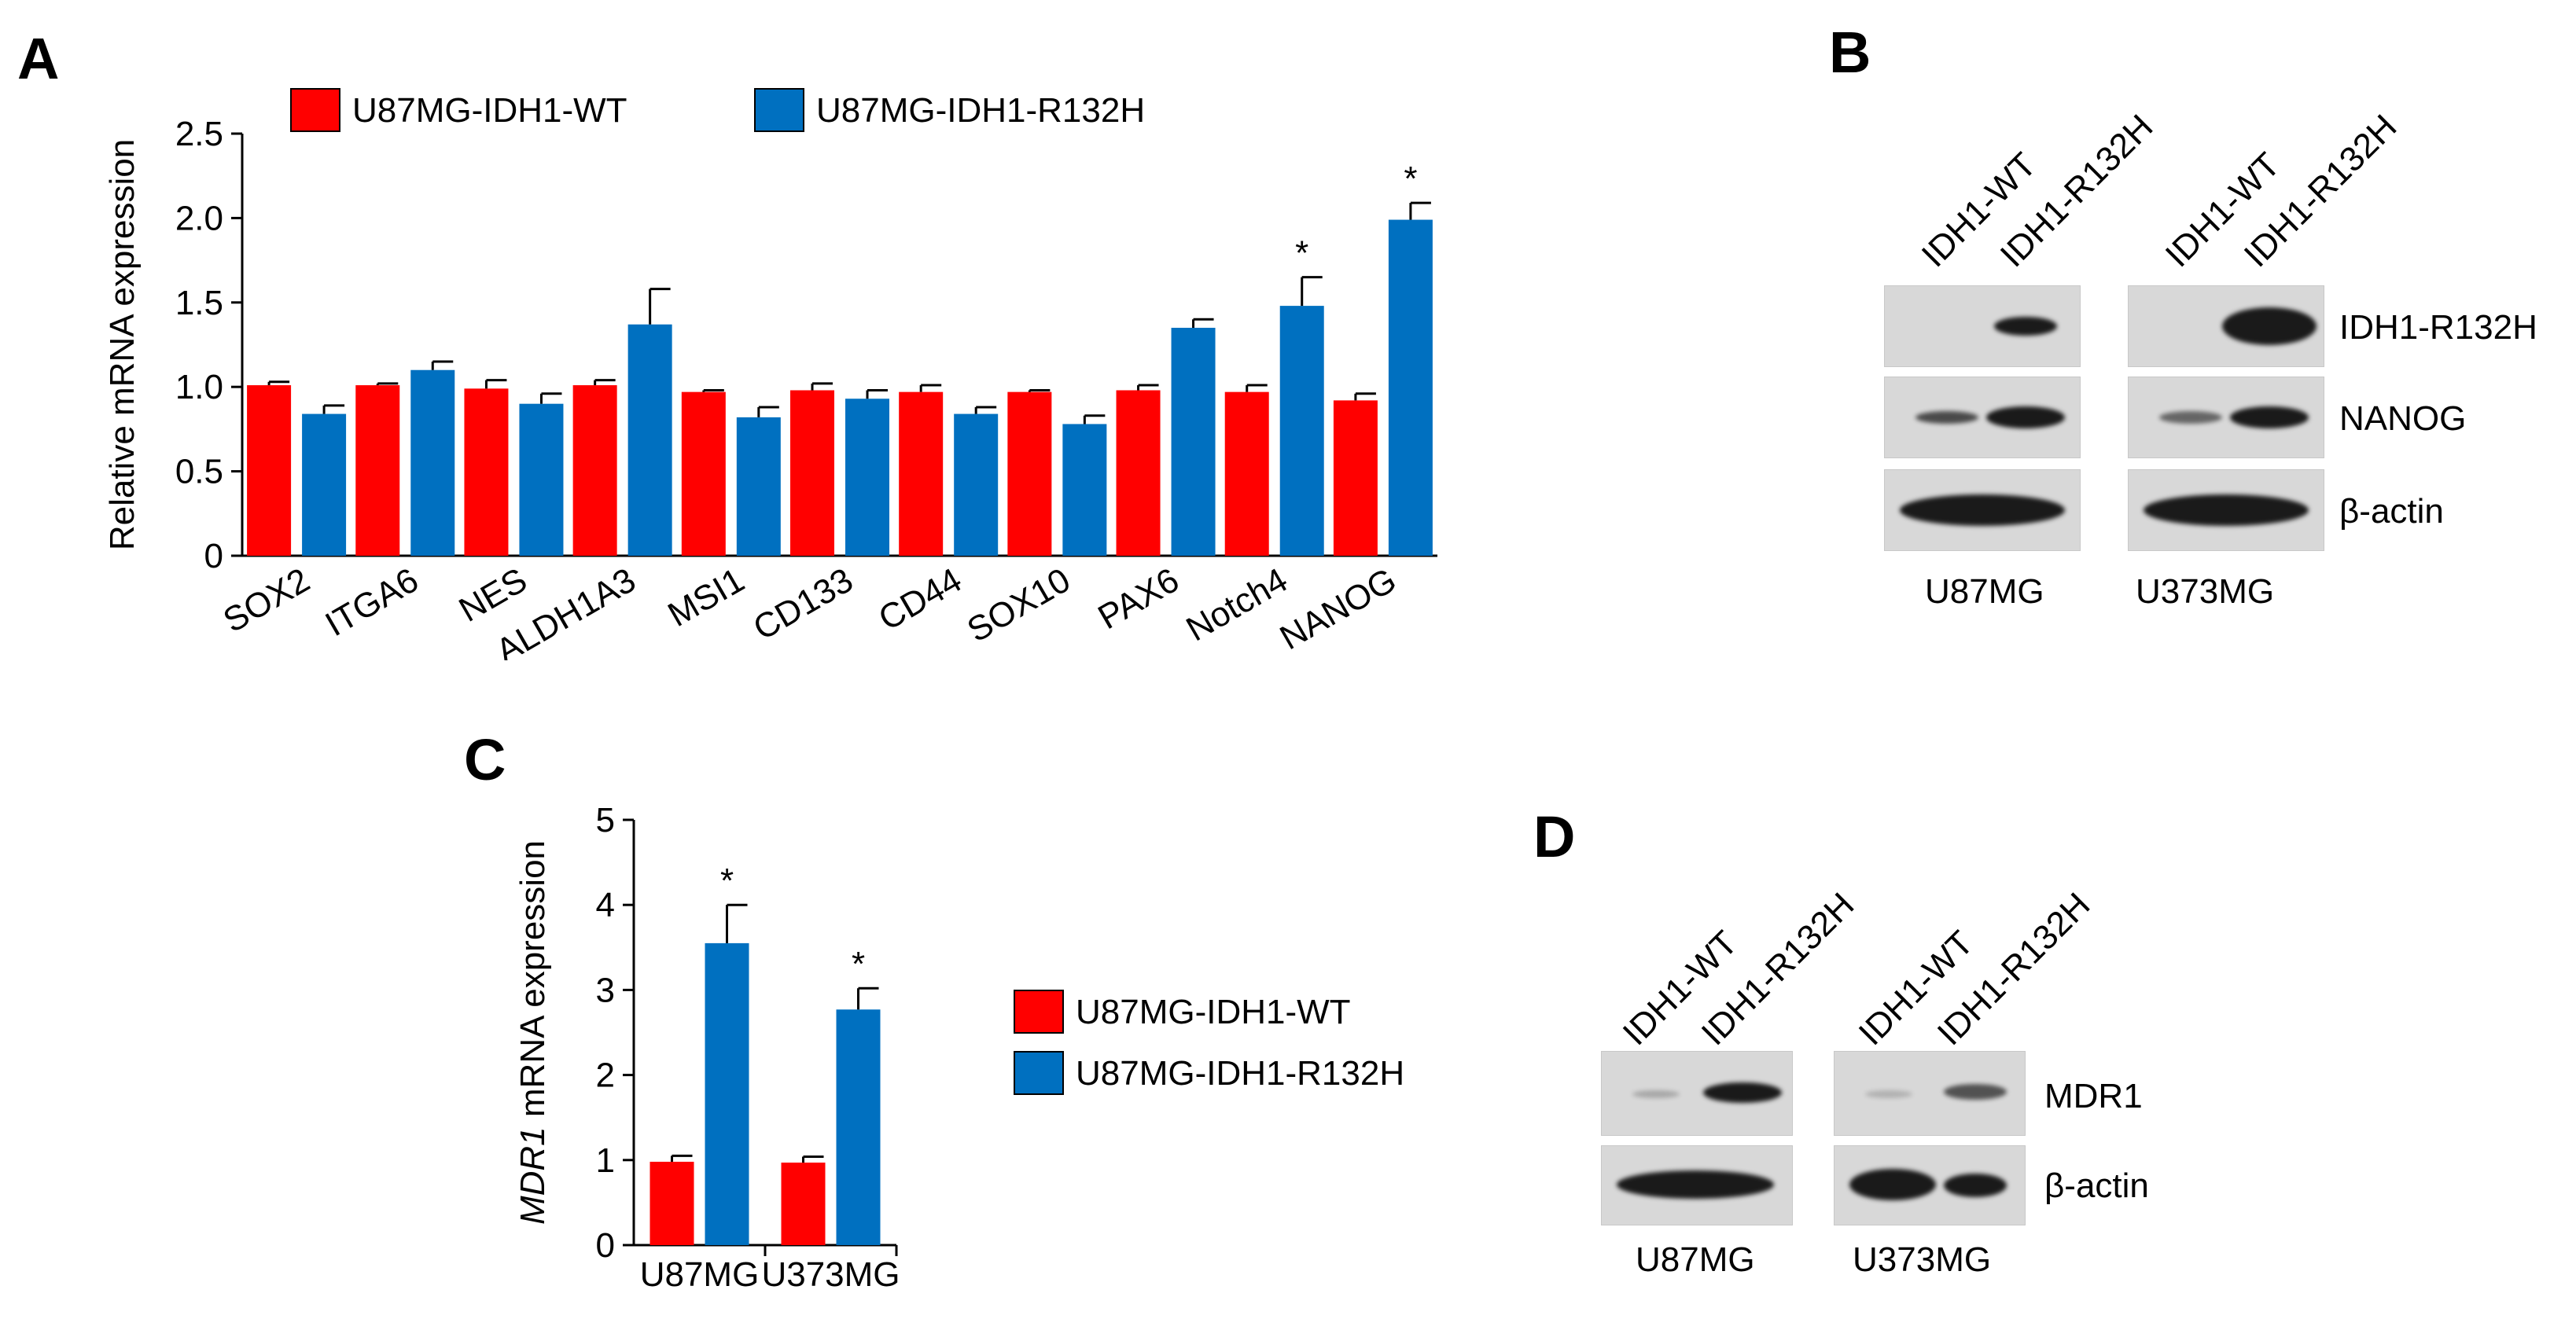 The image size is (2576, 1319). What do you see at coordinates (1236, 604) in the screenshot?
I see `x-tick-label: Notch4` at bounding box center [1236, 604].